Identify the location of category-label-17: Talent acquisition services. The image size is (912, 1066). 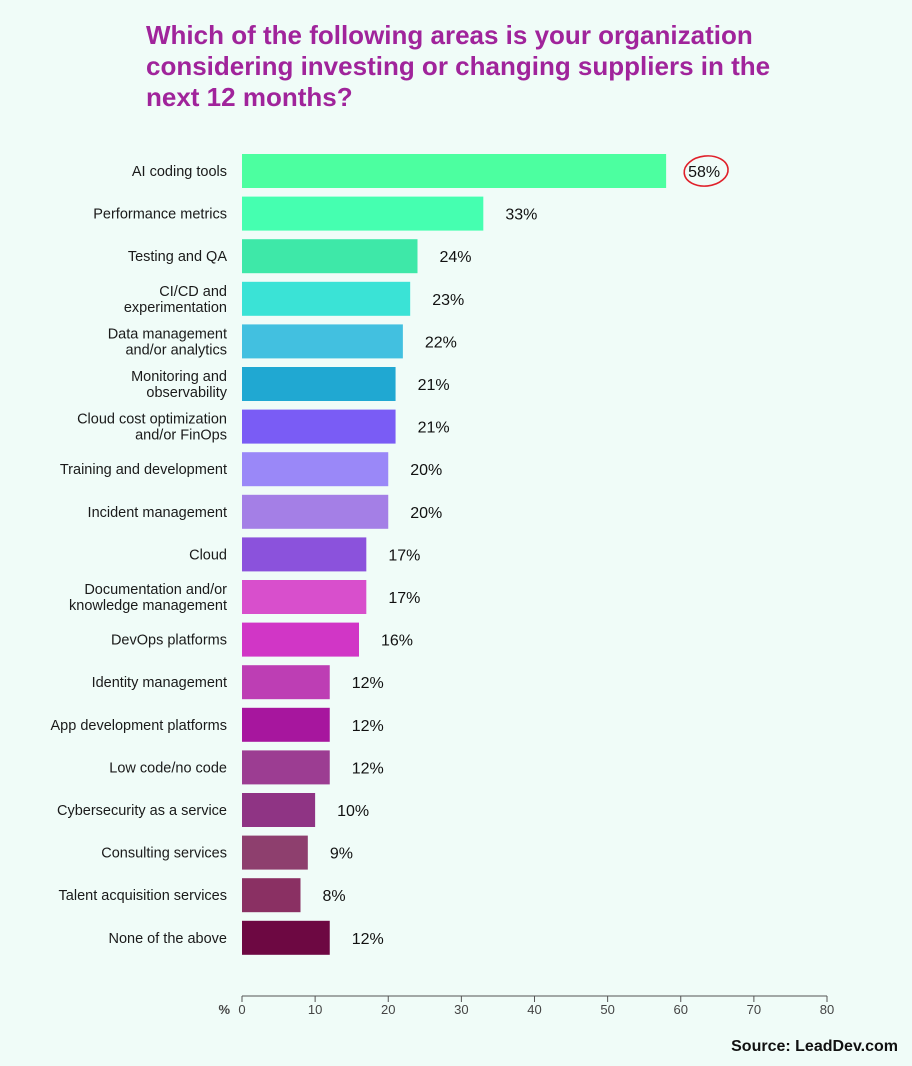
(143, 896).